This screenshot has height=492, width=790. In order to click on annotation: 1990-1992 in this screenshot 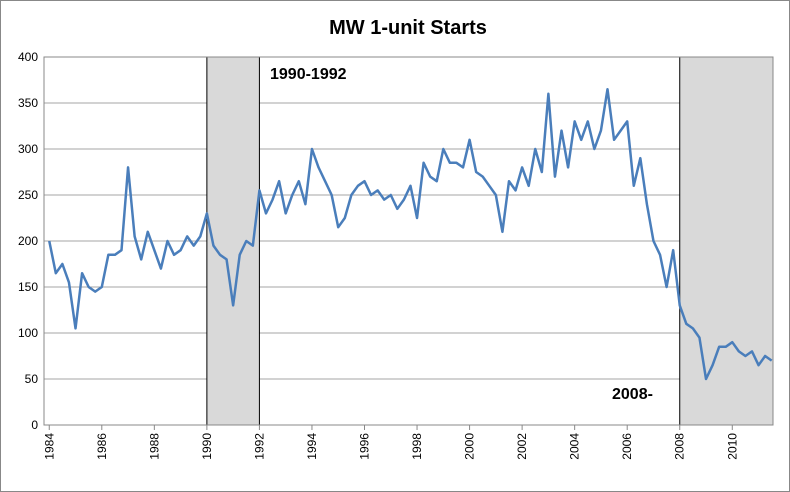, I will do `click(308, 74)`.